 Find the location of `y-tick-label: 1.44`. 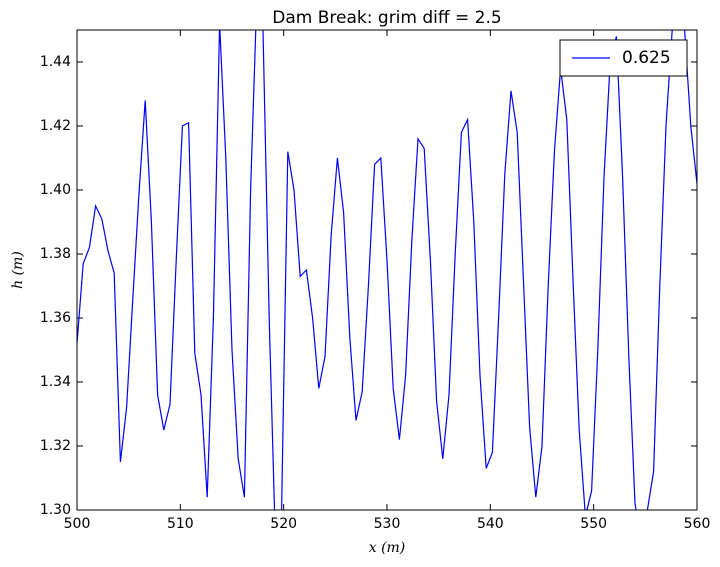

y-tick-label: 1.44 is located at coordinates (55, 62).